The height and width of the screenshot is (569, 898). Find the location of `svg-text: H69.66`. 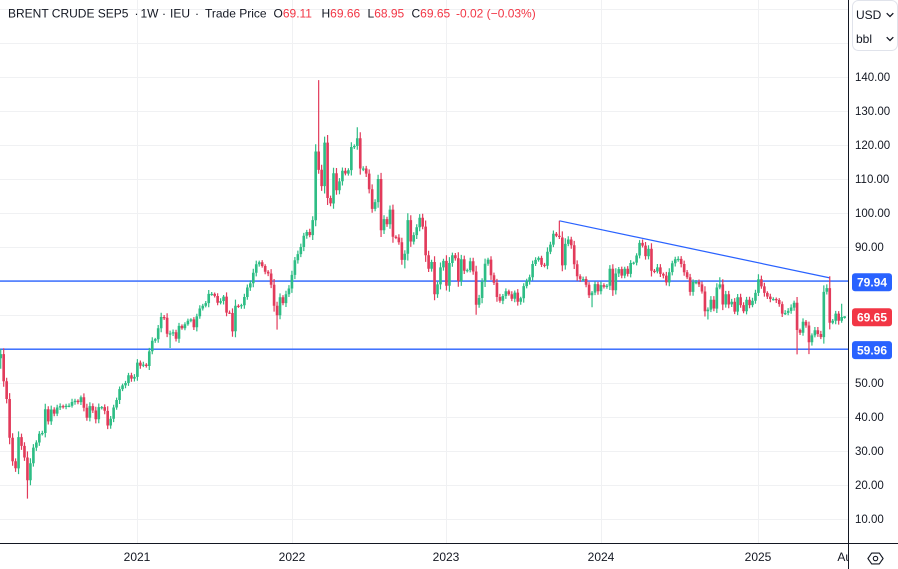

svg-text: H69.66 is located at coordinates (341, 14).